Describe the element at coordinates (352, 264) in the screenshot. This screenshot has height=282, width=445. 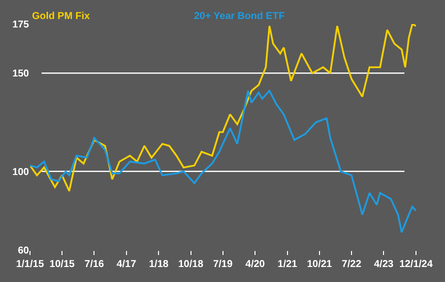
I see `x-tick-label: 7/22` at that location.